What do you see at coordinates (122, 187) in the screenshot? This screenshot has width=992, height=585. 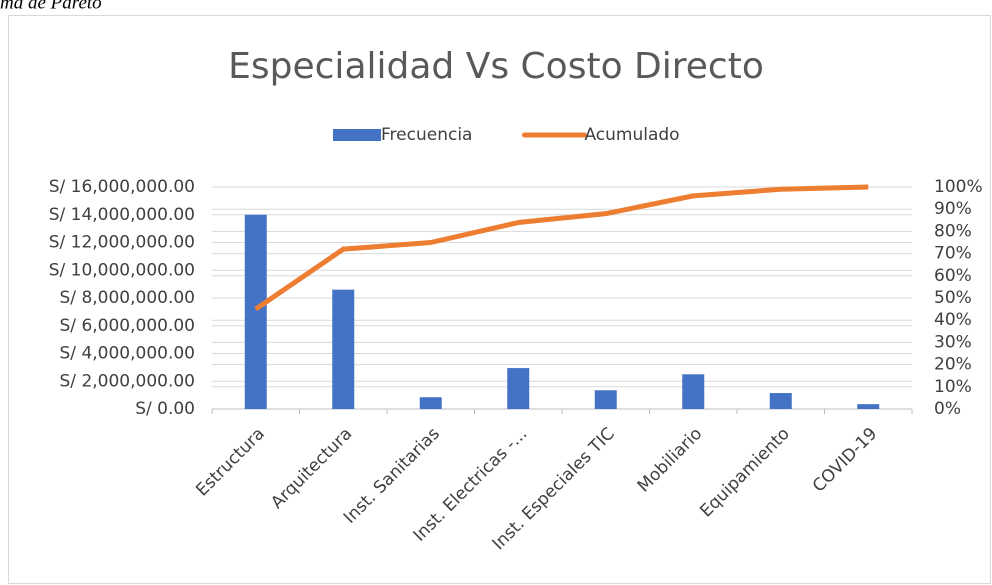 I see `y-tick-label: S/ 16,000,000.00` at bounding box center [122, 187].